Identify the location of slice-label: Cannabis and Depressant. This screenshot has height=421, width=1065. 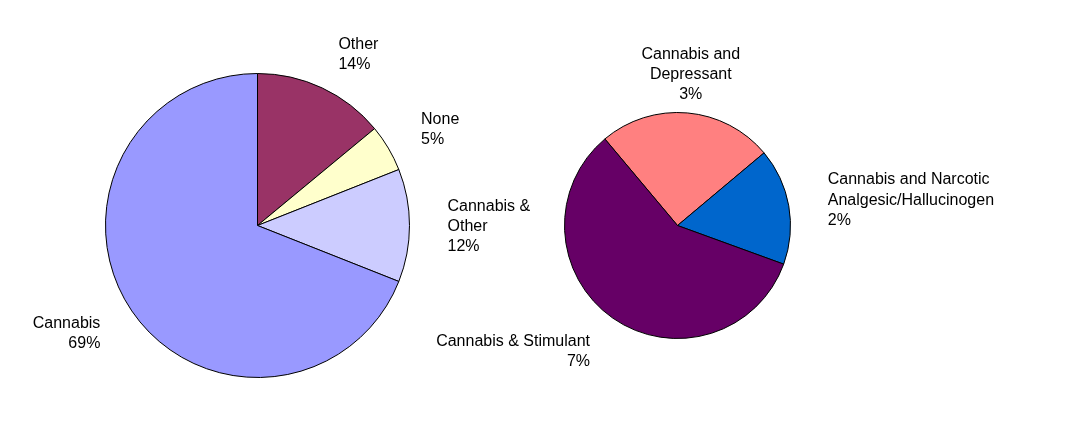
(691, 63).